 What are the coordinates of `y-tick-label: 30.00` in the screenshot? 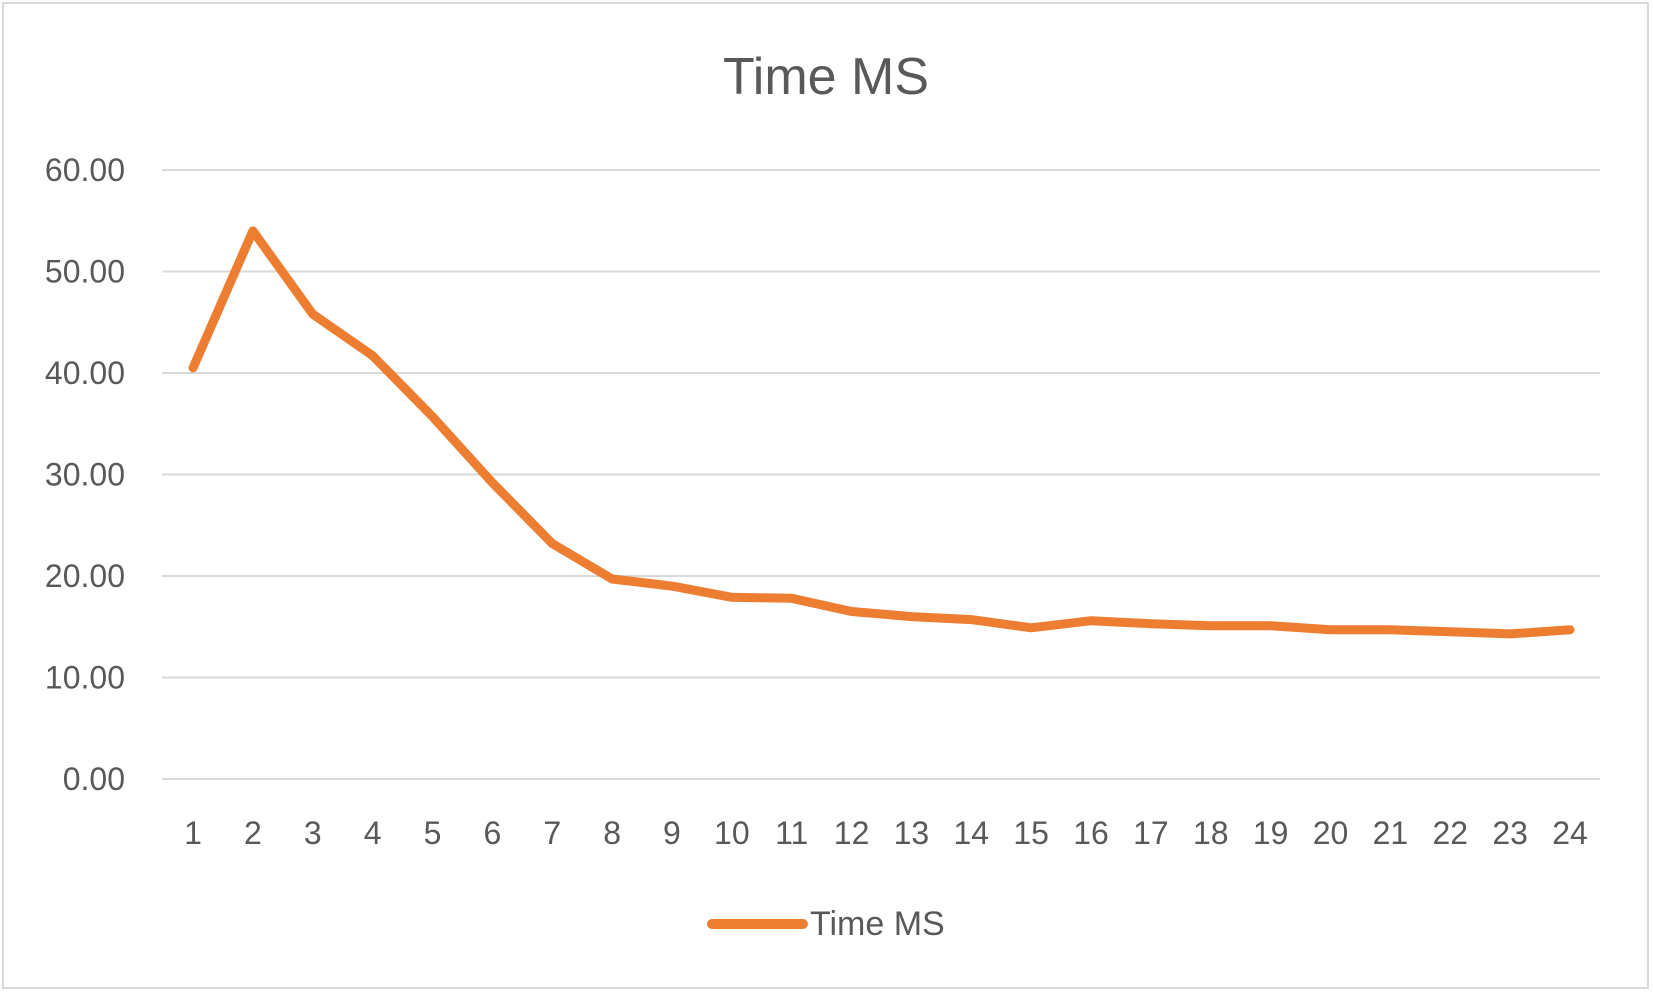 It's located at (85, 475).